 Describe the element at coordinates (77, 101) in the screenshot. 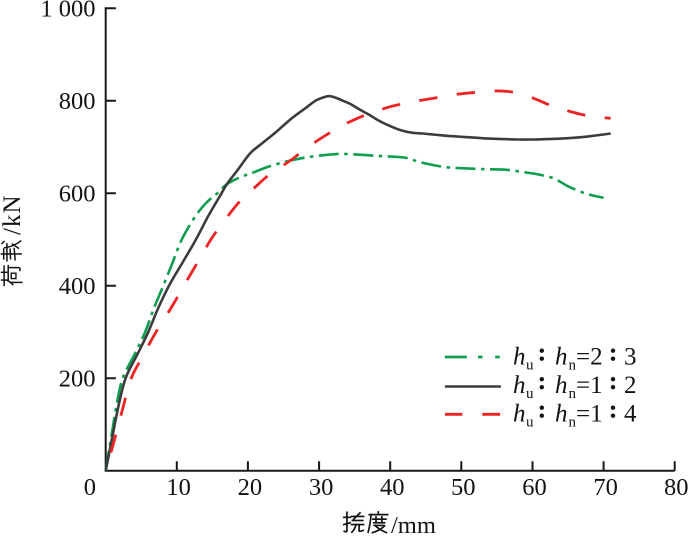

I see `svg-text: 800` at that location.